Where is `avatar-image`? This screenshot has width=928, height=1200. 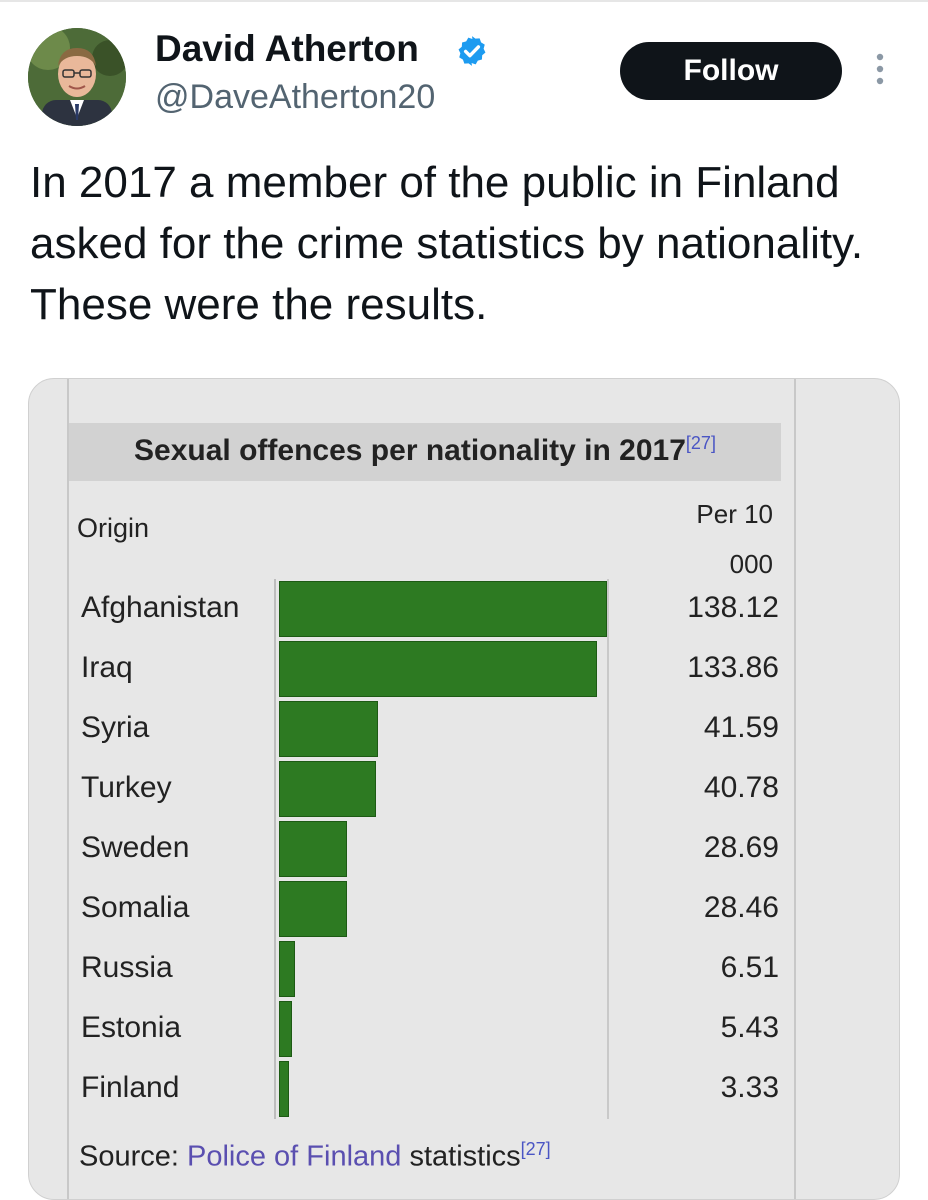
avatar-image is located at coordinates (77, 77).